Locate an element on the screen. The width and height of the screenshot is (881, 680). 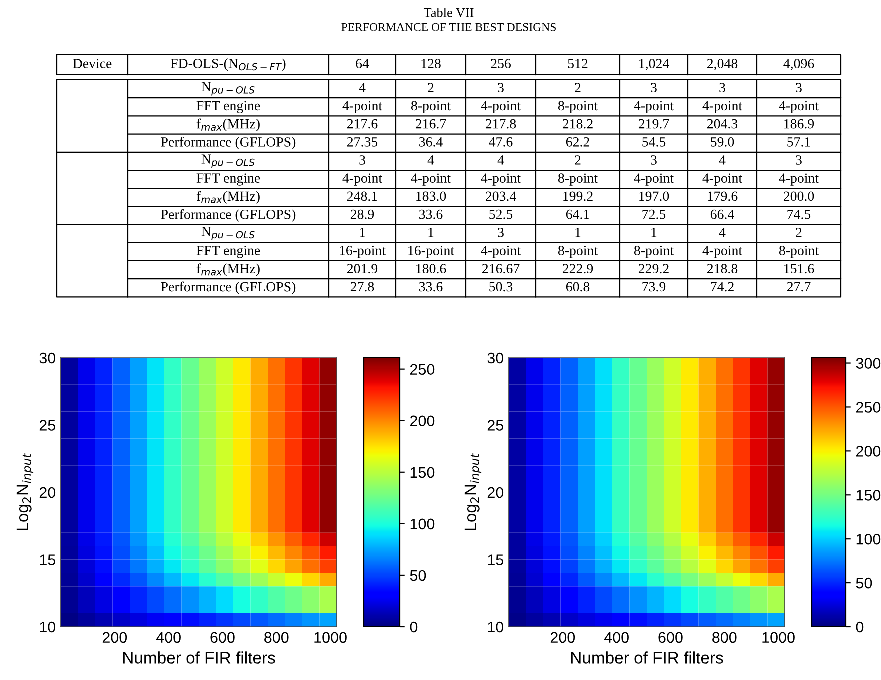
text: 57.1 is located at coordinates (799, 142).